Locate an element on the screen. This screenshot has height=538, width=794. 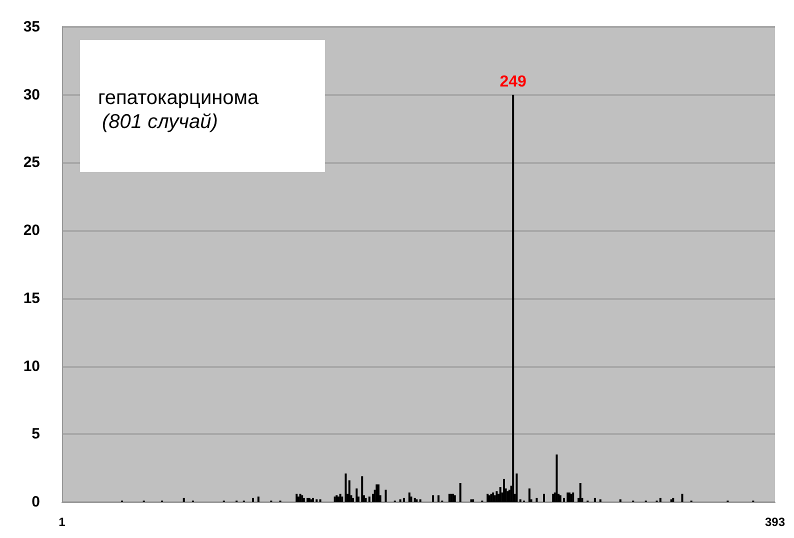
y-tick-label: 5 is located at coordinates (36, 434).